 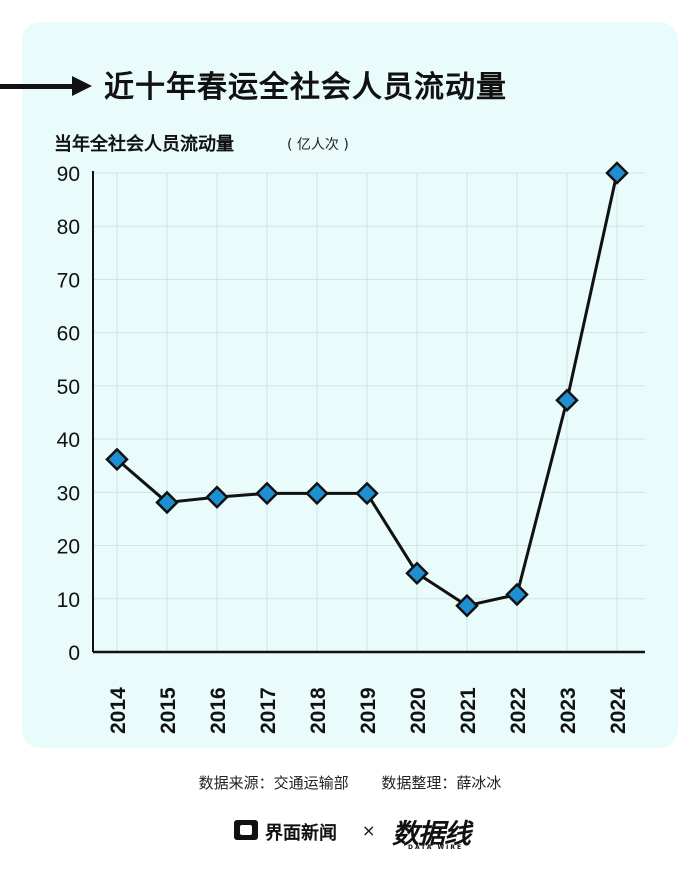 I want to click on times-sign: ×, so click(x=369, y=830).